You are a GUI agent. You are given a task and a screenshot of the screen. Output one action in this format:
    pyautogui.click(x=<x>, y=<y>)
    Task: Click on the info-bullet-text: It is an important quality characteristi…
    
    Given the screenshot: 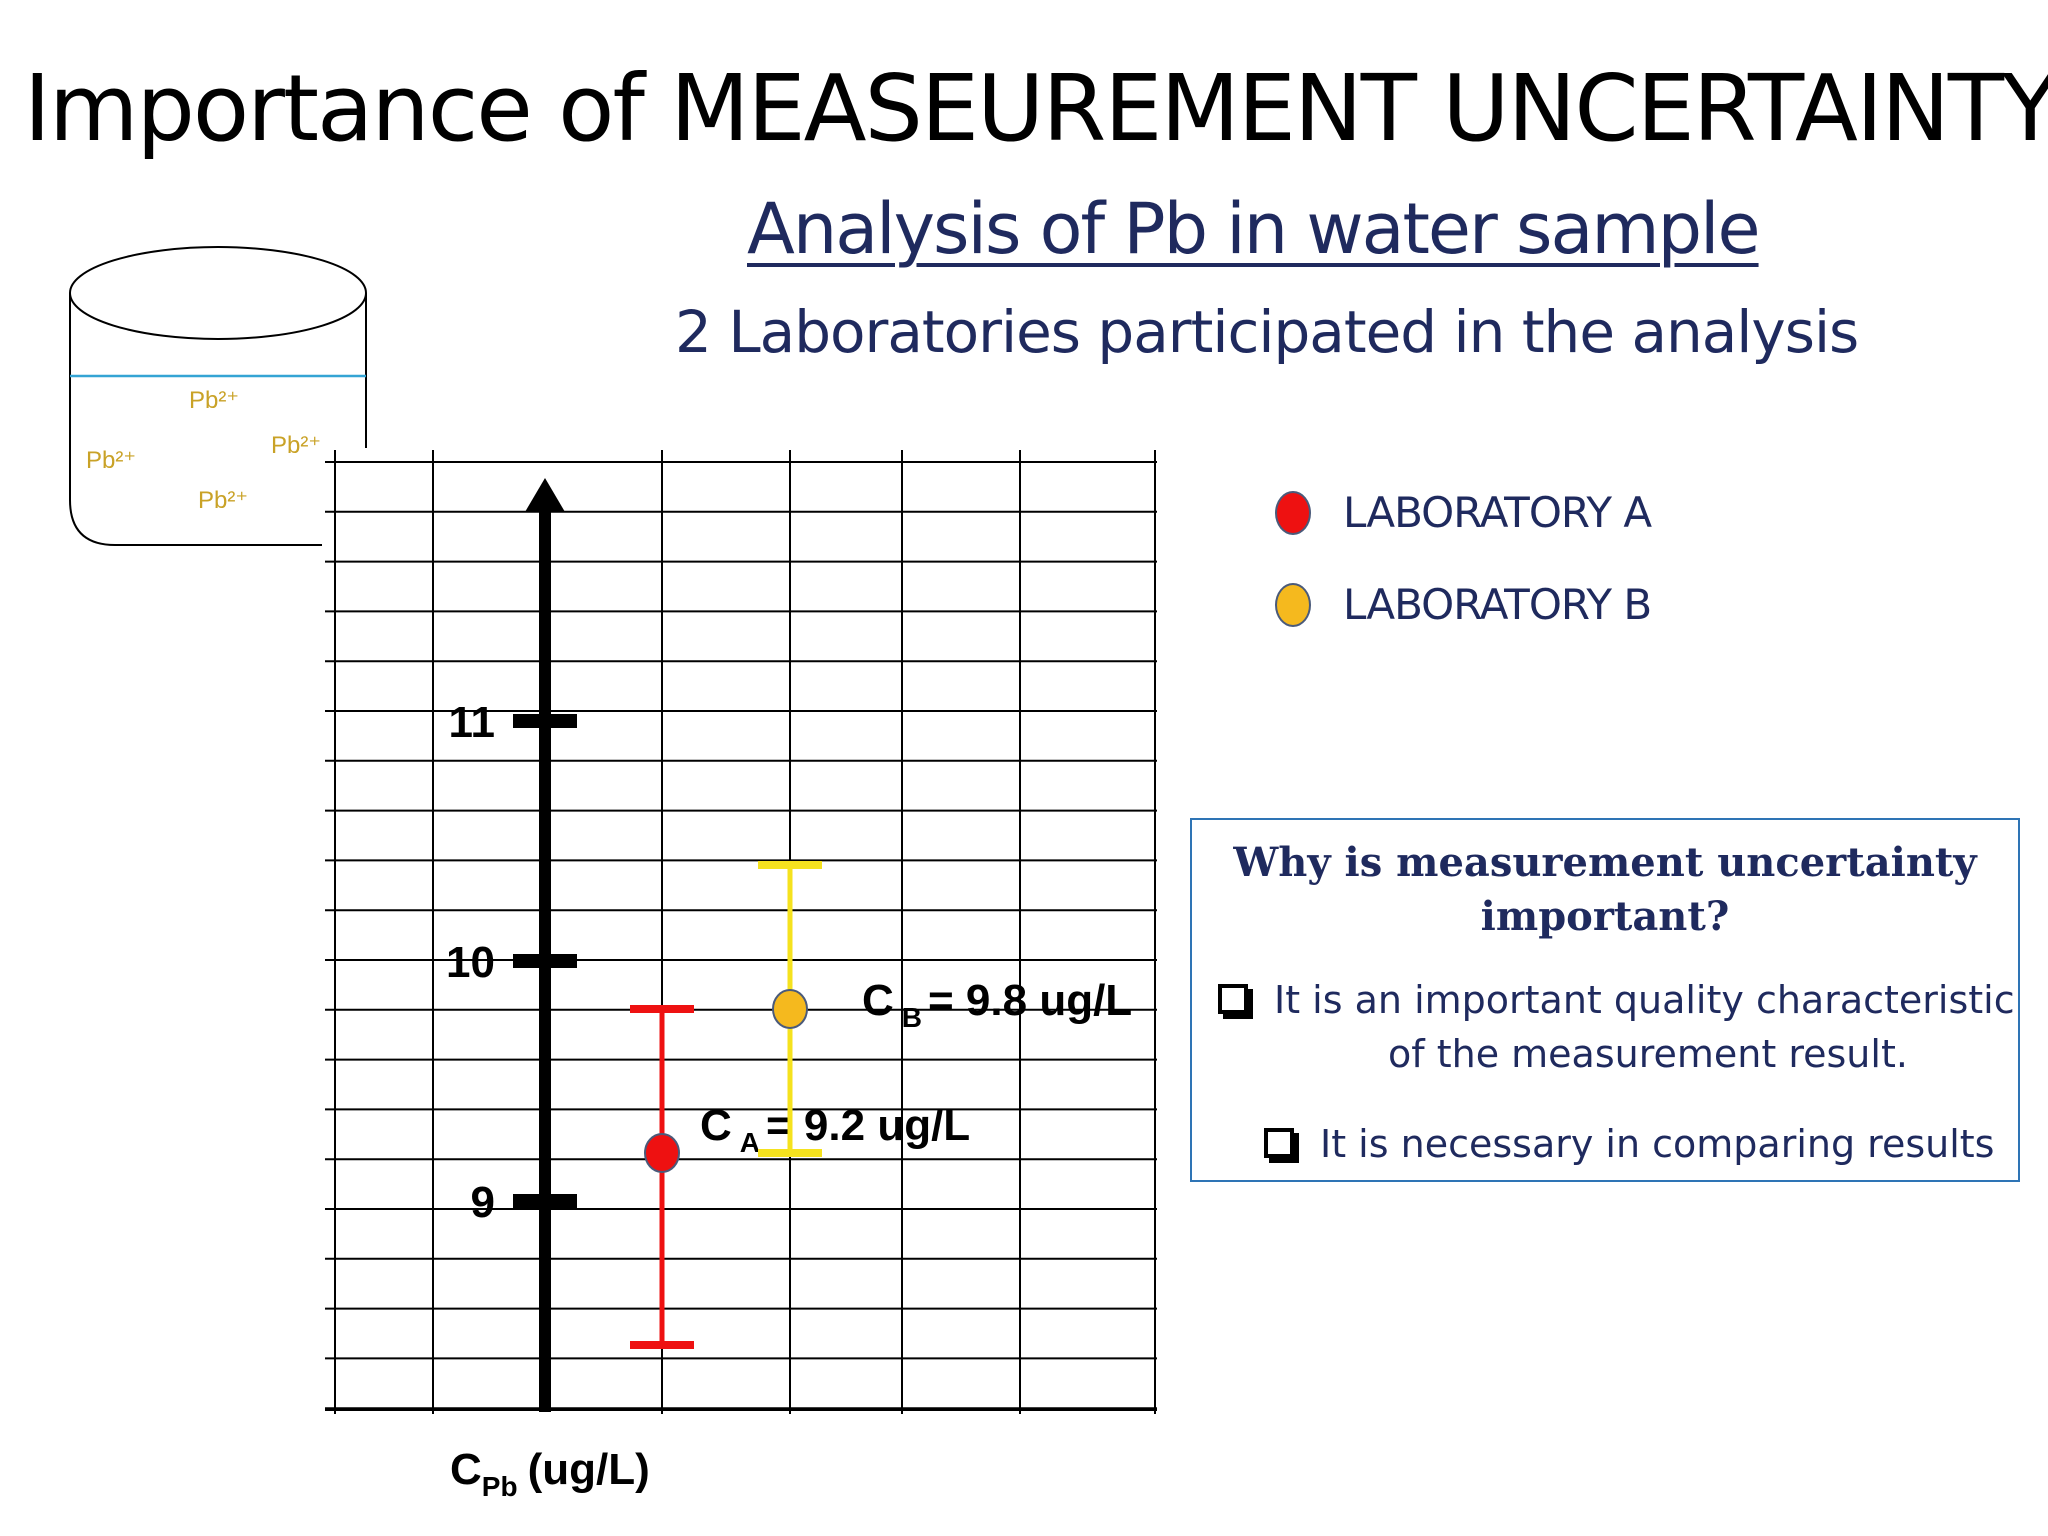 What is the action you would take?
    pyautogui.click(x=1644, y=1000)
    